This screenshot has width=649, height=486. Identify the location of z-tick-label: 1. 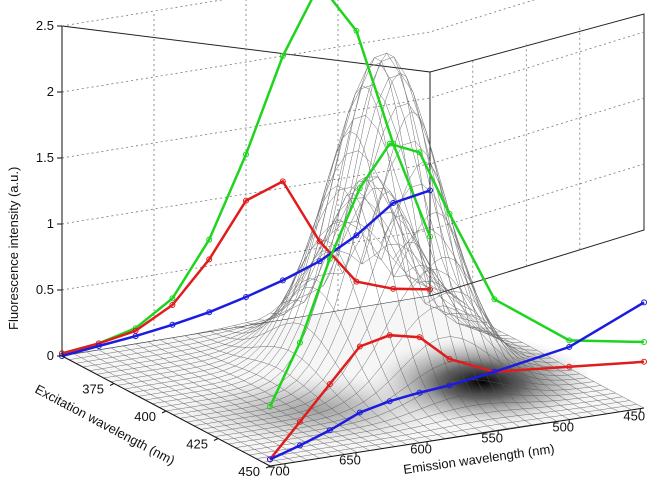
(50, 223).